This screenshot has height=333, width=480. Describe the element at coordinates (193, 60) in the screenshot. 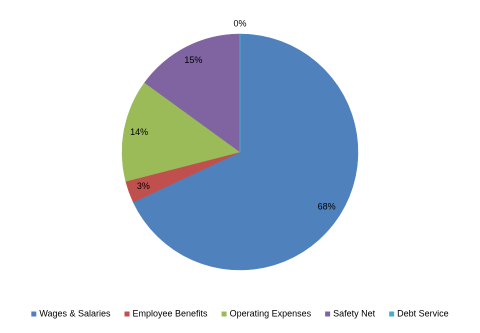

I see `data-label: 15%` at that location.